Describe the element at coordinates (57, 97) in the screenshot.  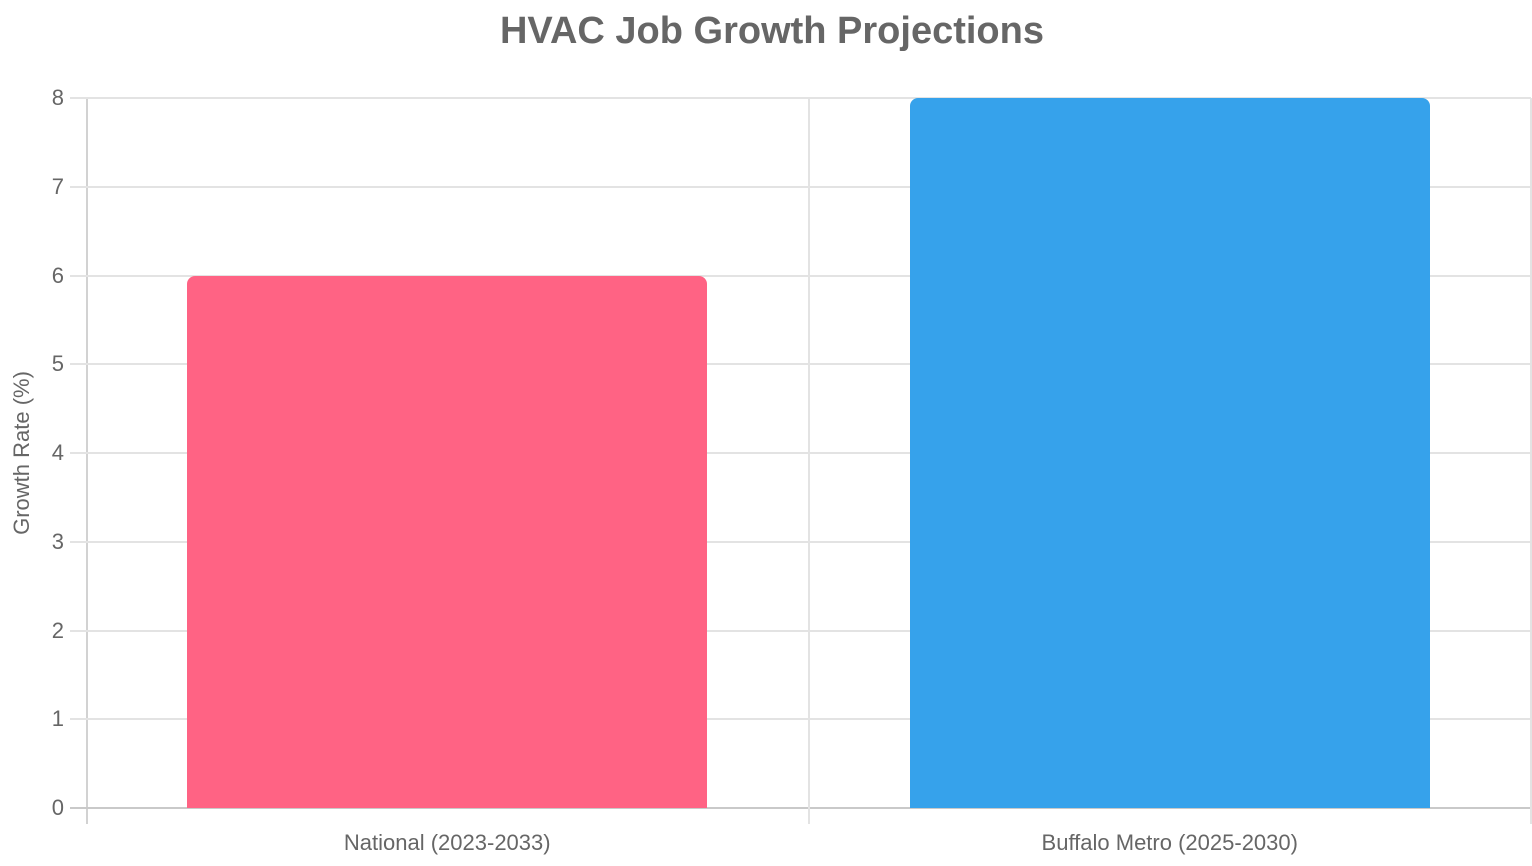
I see `y-tick-label: 8` at that location.